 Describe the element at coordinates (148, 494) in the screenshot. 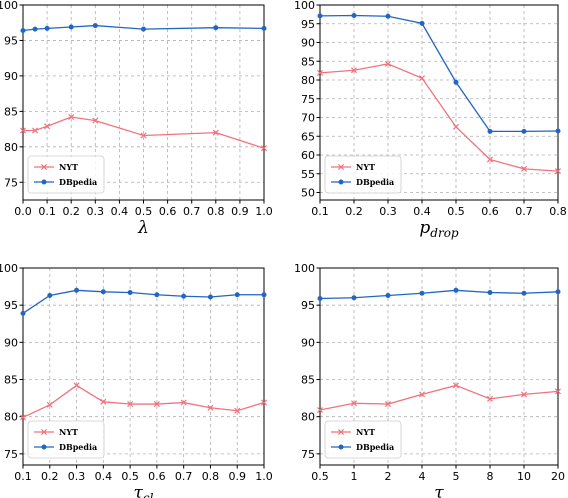

I see `x-axis-title-subscript: cl` at that location.